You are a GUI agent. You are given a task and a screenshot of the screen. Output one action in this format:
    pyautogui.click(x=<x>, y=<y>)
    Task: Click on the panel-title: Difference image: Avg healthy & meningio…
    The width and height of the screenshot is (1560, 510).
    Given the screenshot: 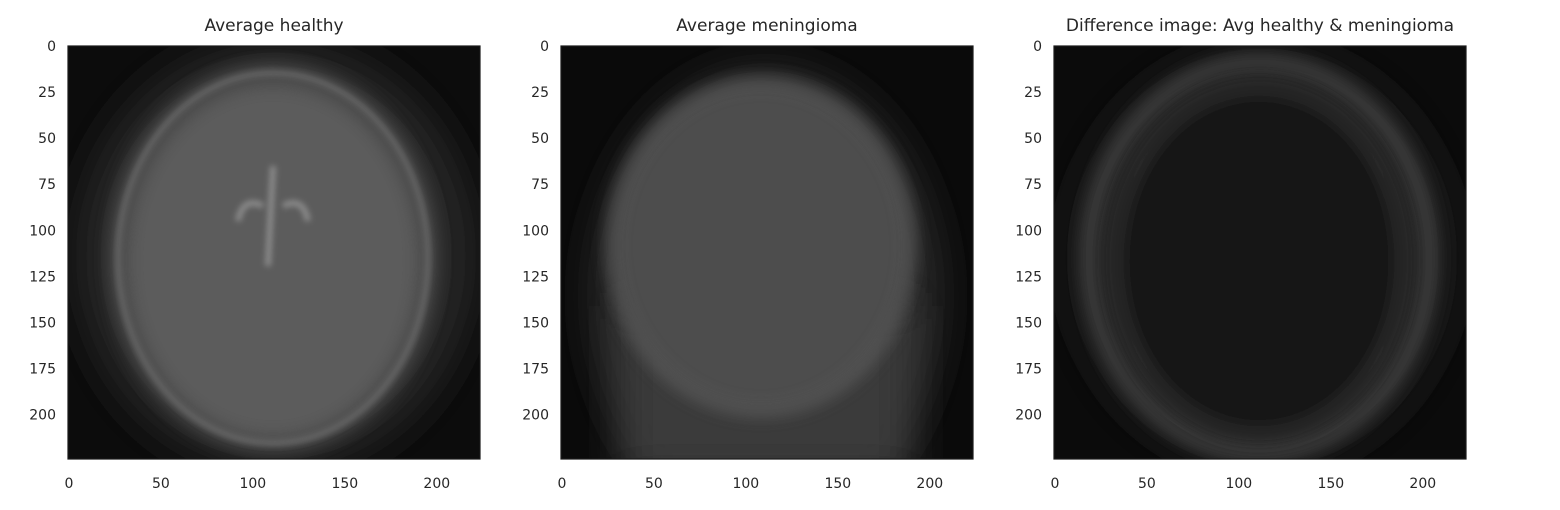 What is the action you would take?
    pyautogui.click(x=1260, y=26)
    